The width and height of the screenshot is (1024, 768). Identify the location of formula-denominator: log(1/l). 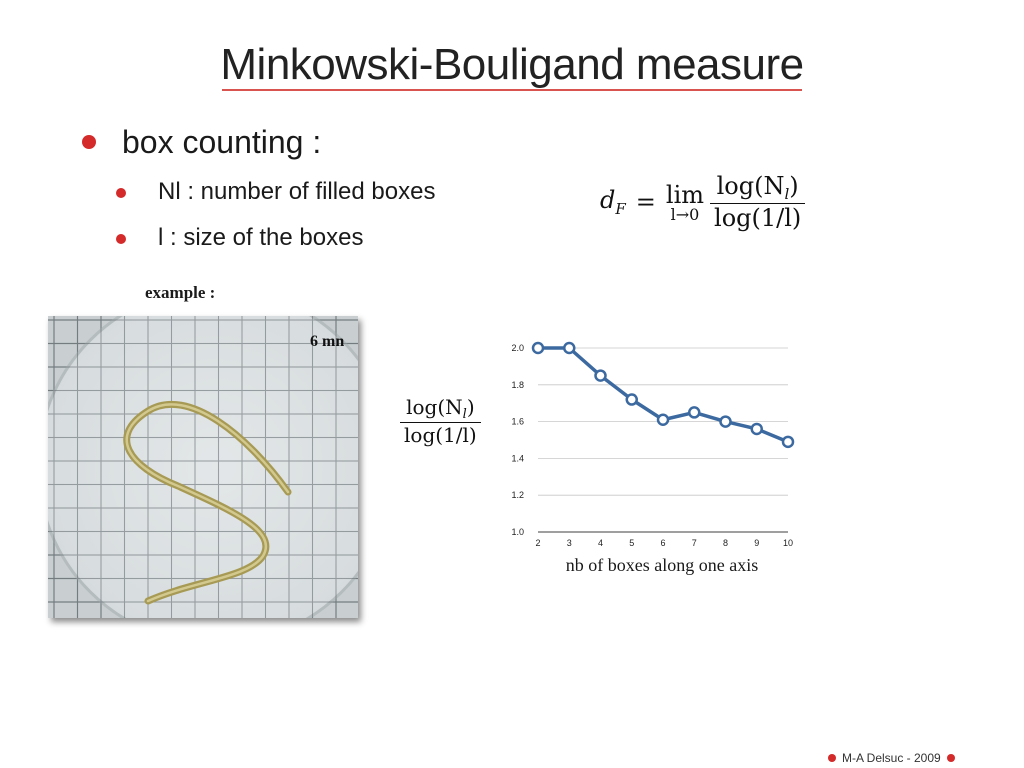
(758, 217).